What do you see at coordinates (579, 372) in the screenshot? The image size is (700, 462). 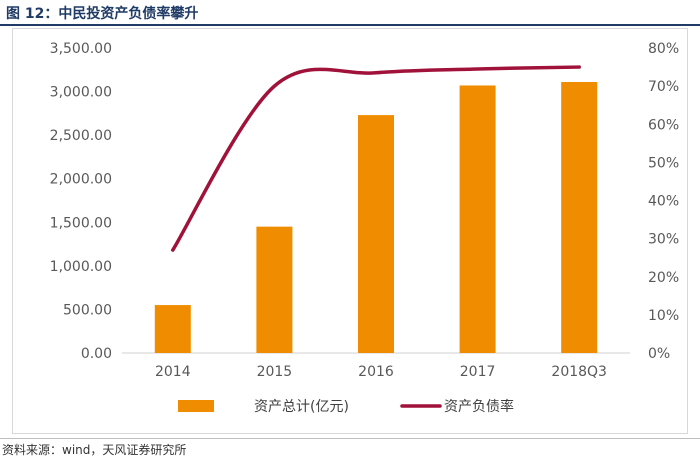 I see `x-tick-label: 2018Q3` at bounding box center [579, 372].